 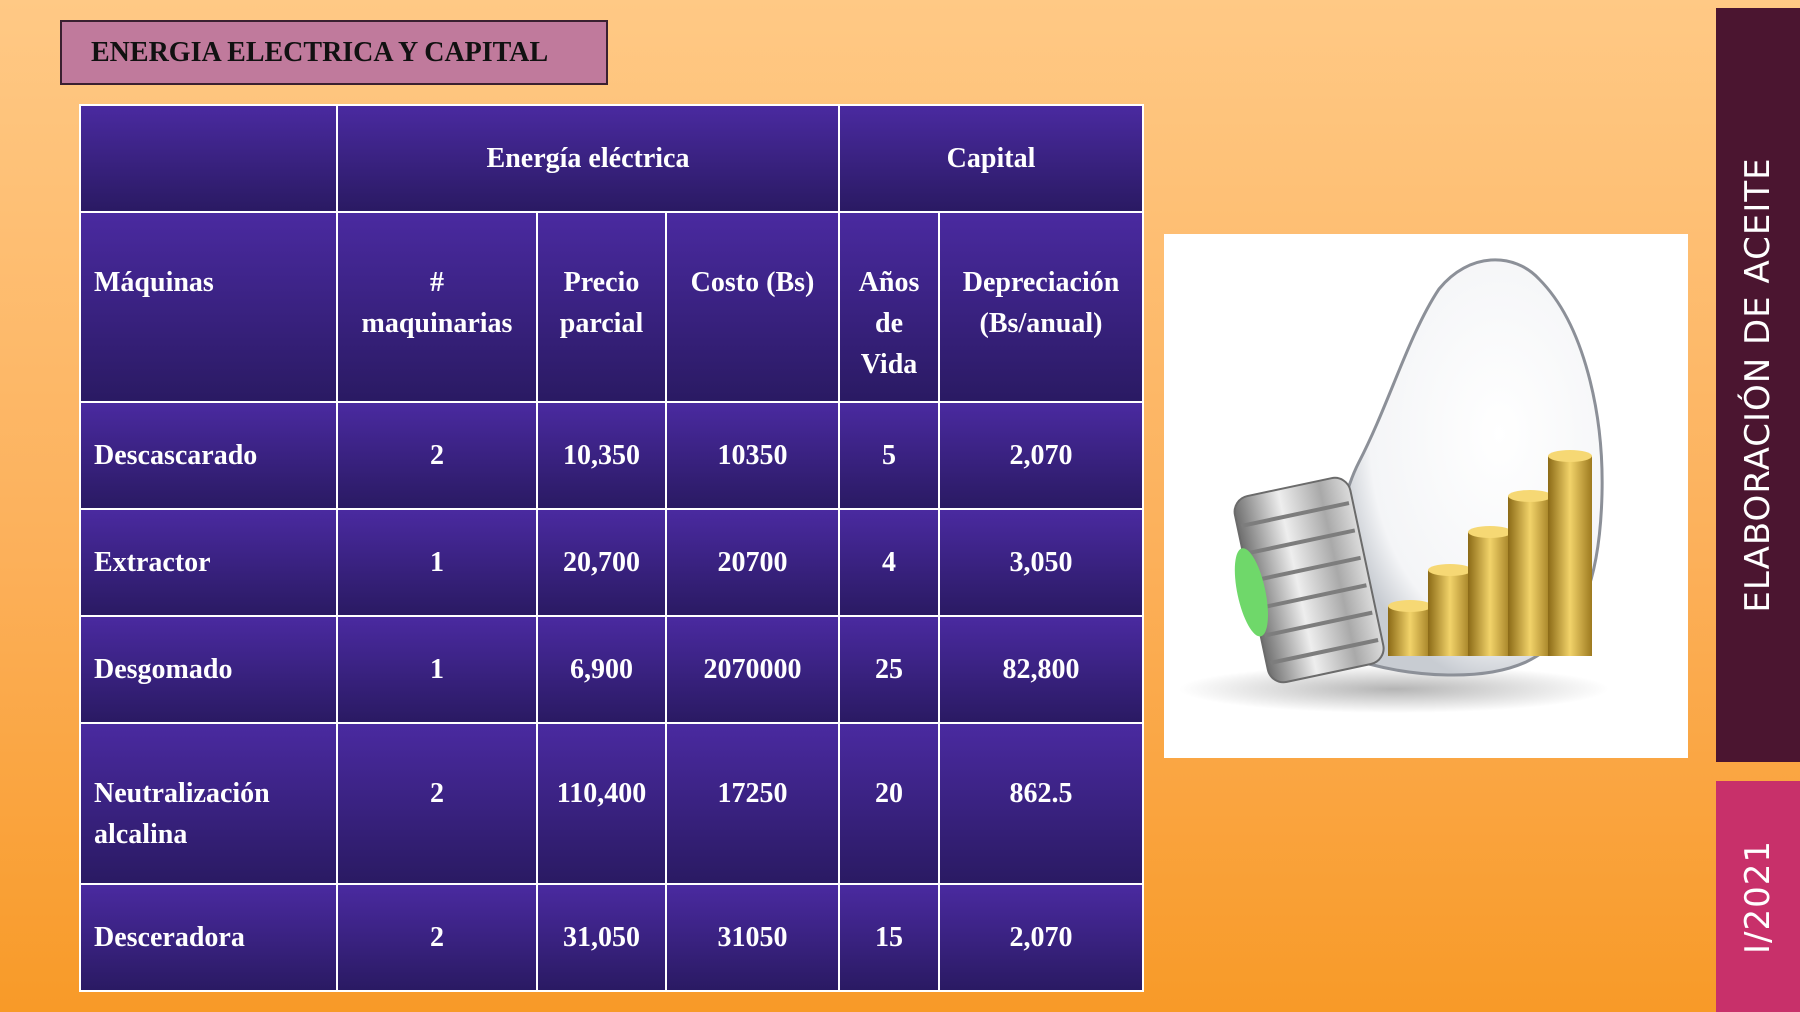 I want to click on cell-machine: Desceradora, so click(x=208, y=937).